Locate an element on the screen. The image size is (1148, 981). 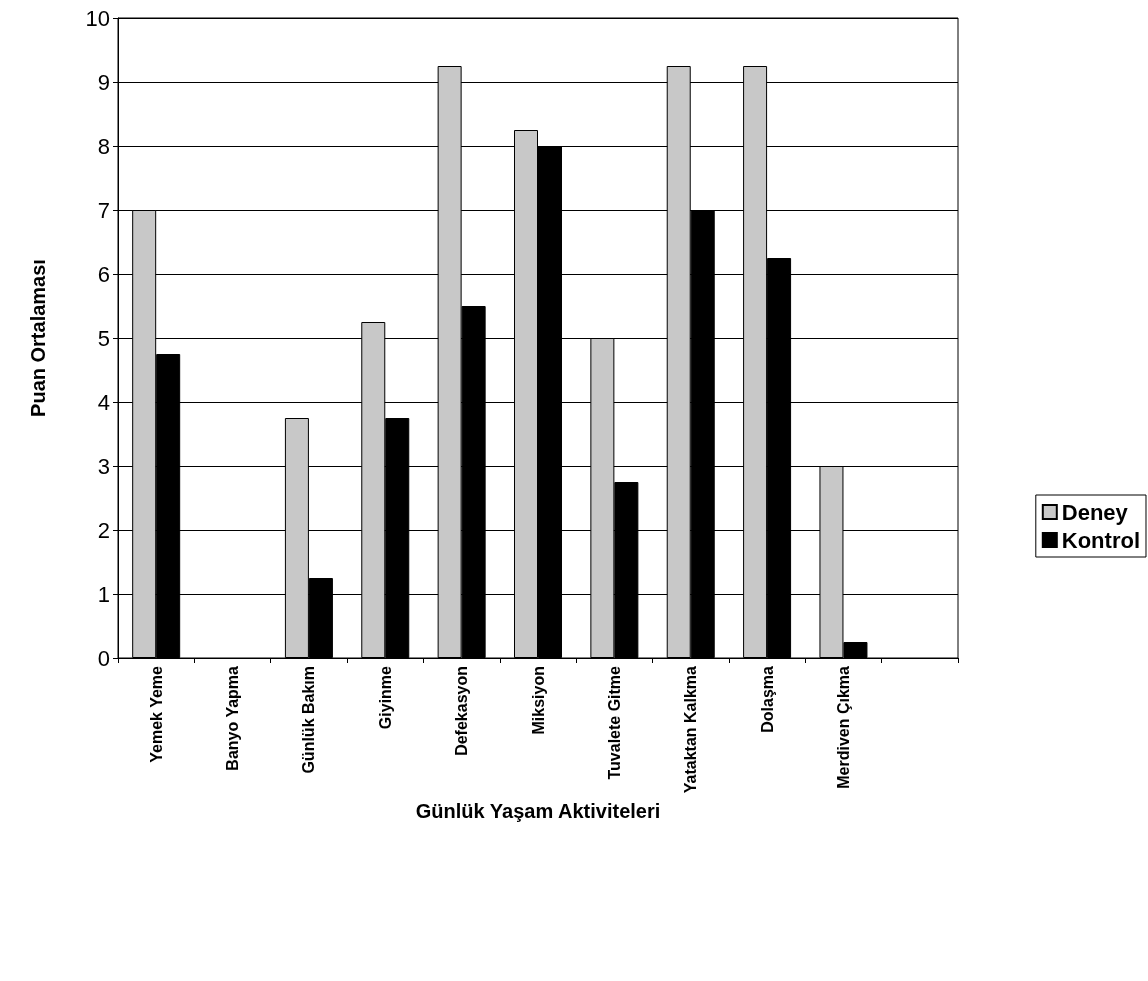
x-tick-label: Tuvalete Gitme is located at coordinates (614, 722).